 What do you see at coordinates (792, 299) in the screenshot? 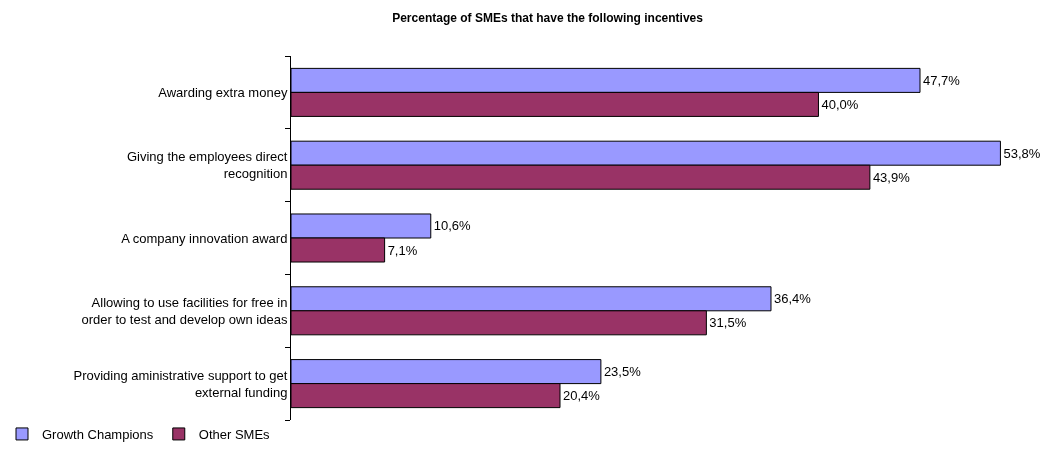
I see `data-label: 36,4%` at bounding box center [792, 299].